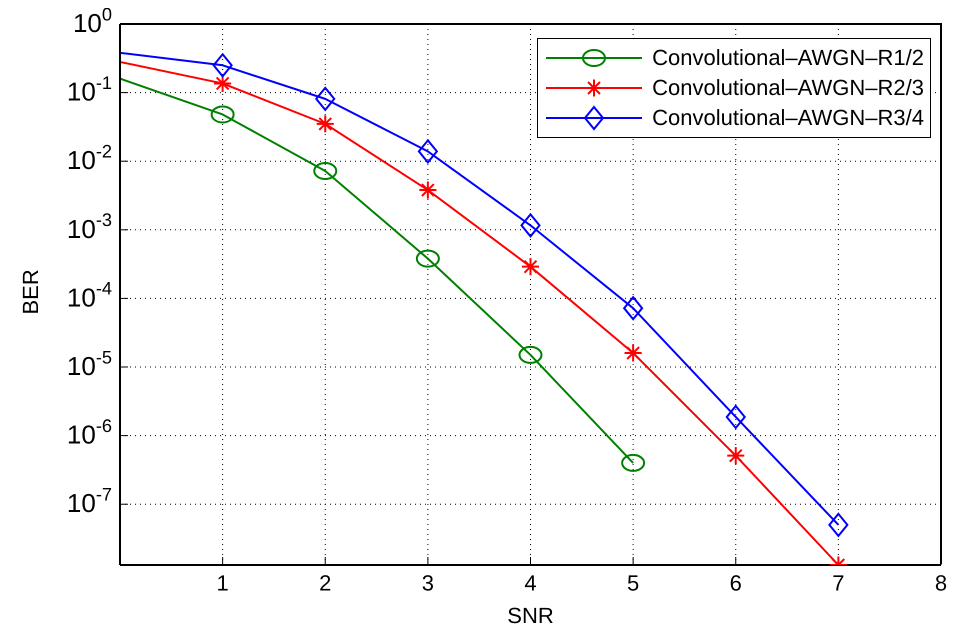 The image size is (965, 637). I want to click on x-tick-label: 4, so click(530, 583).